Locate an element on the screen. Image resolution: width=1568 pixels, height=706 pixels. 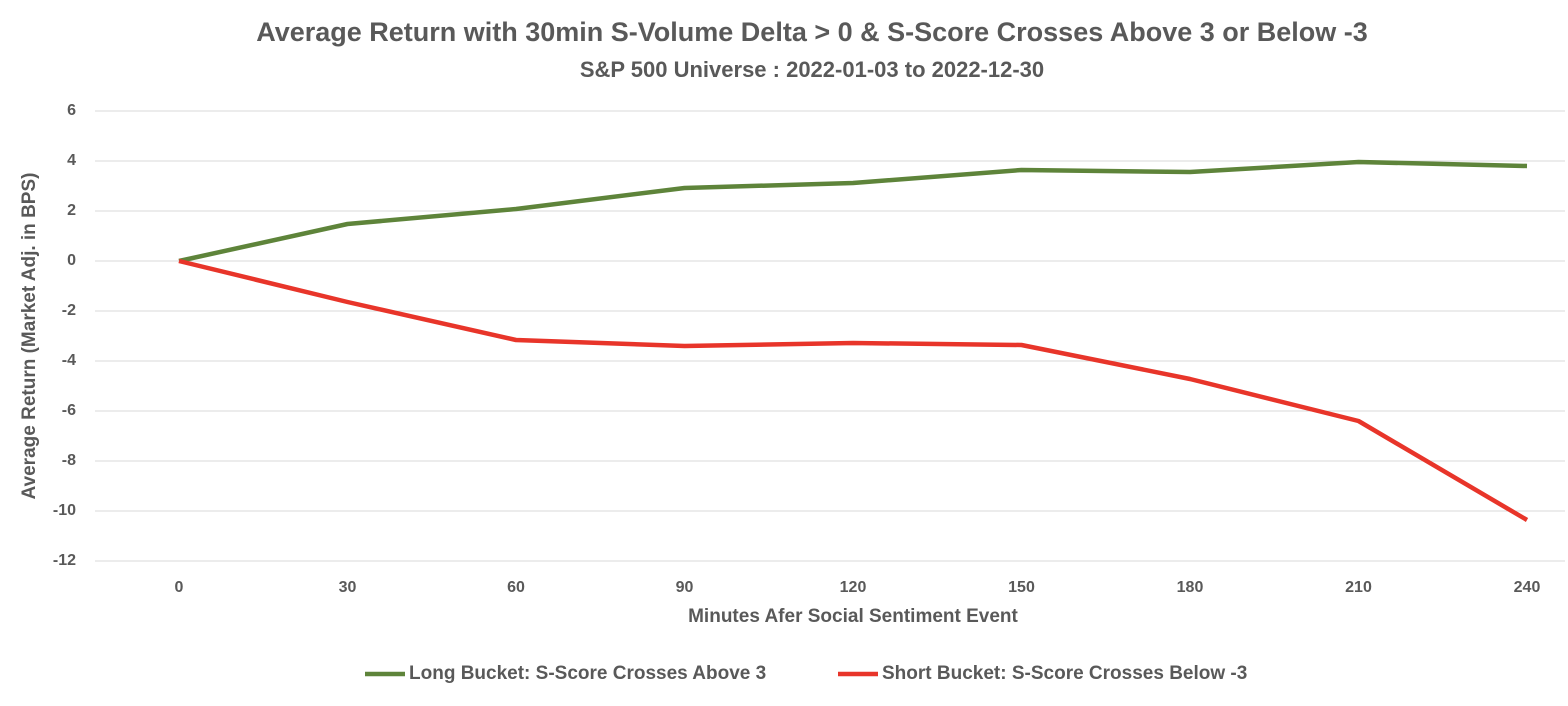
x-tick-label: 240 is located at coordinates (1527, 587).